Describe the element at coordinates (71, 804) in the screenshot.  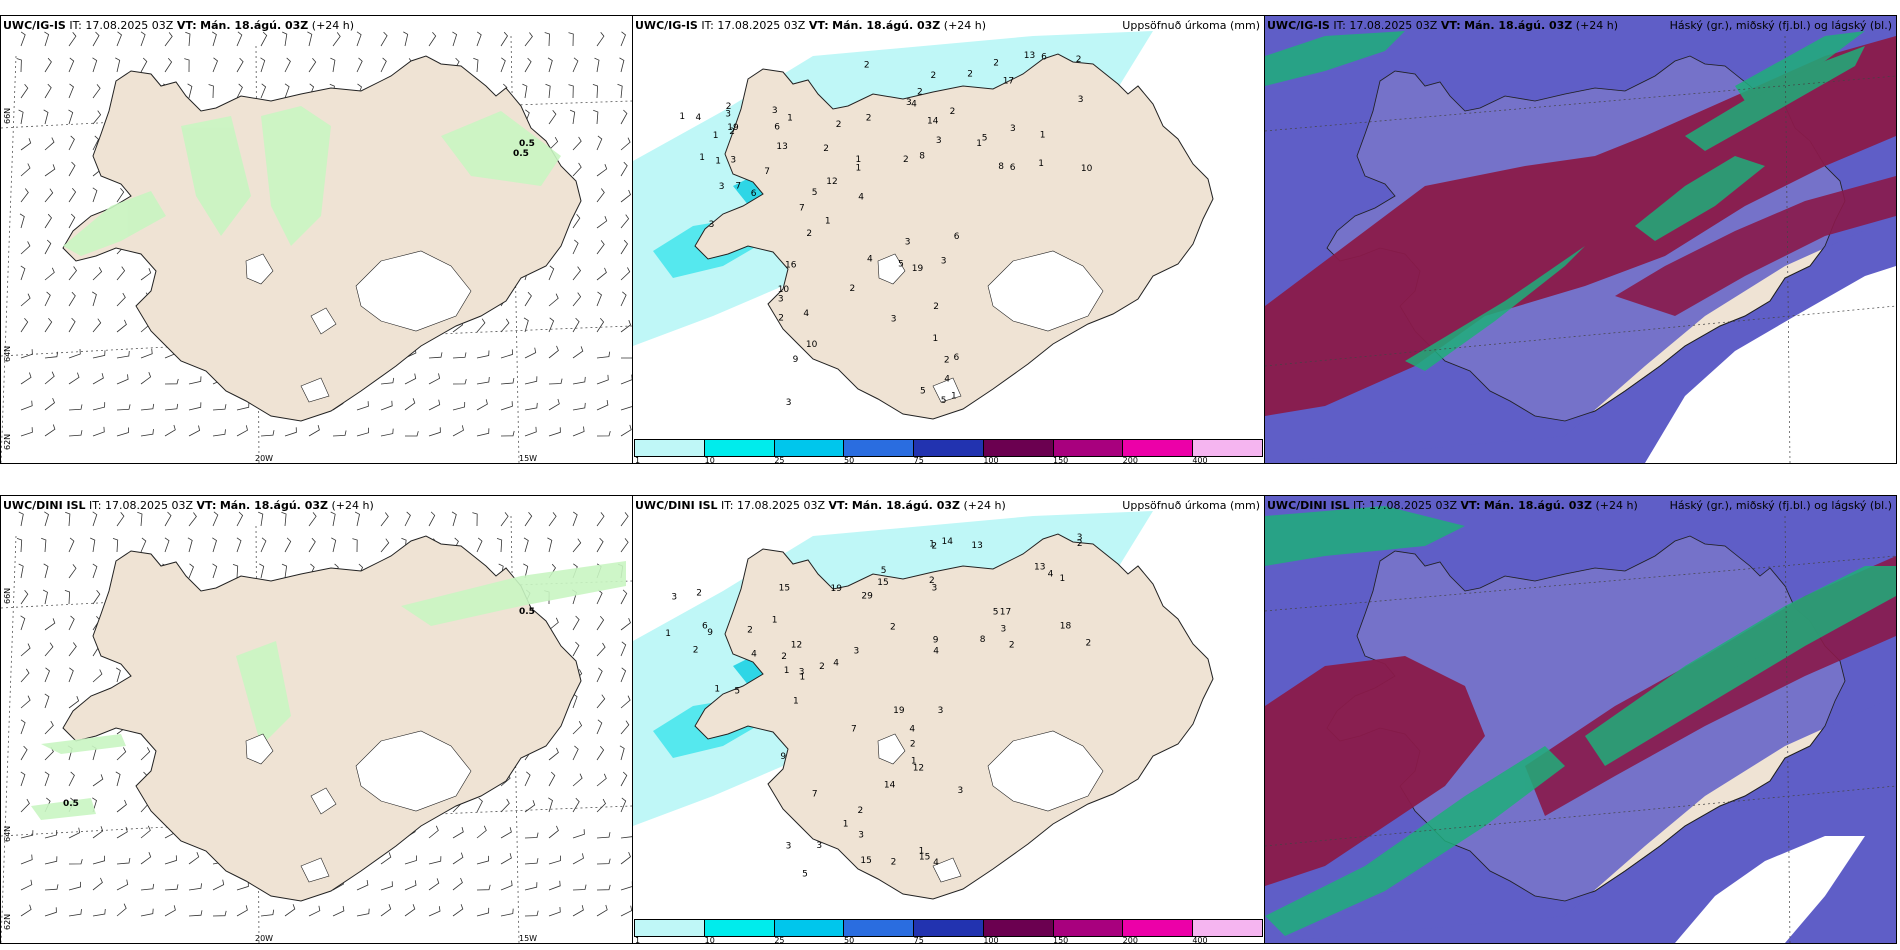
I see `wind-value-label: 0.5` at that location.